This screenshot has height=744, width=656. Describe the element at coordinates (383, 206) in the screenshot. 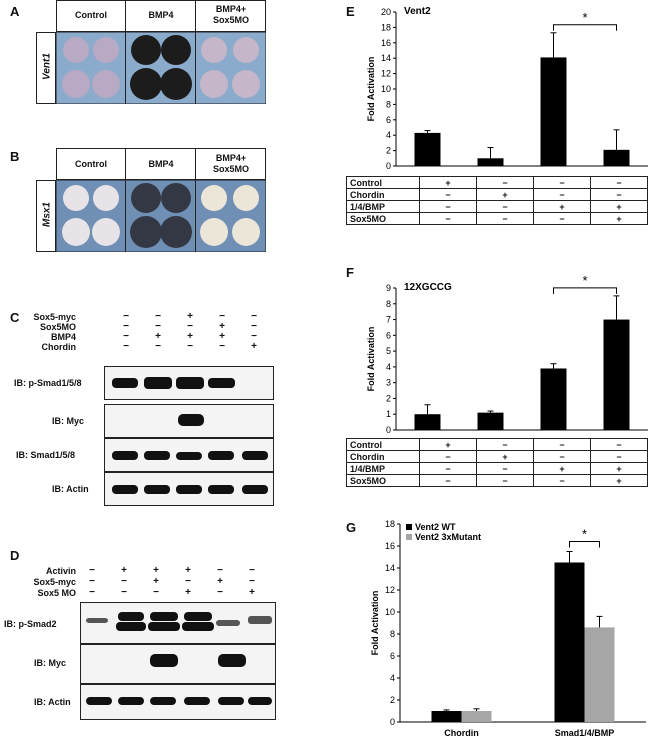

I see `panel-e-row-label: 1/4/BMP` at that location.